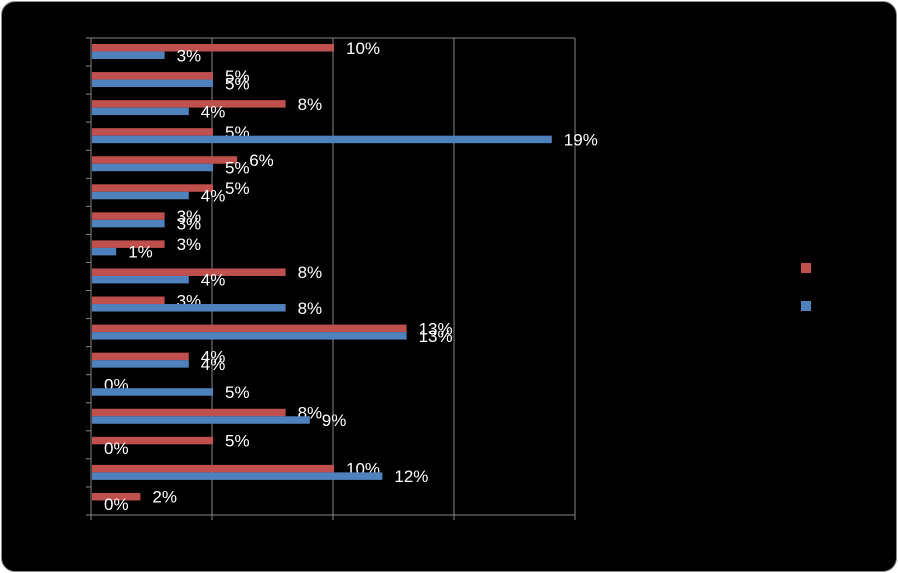 The width and height of the screenshot is (898, 573). I want to click on data-label: 6%, so click(261, 160).